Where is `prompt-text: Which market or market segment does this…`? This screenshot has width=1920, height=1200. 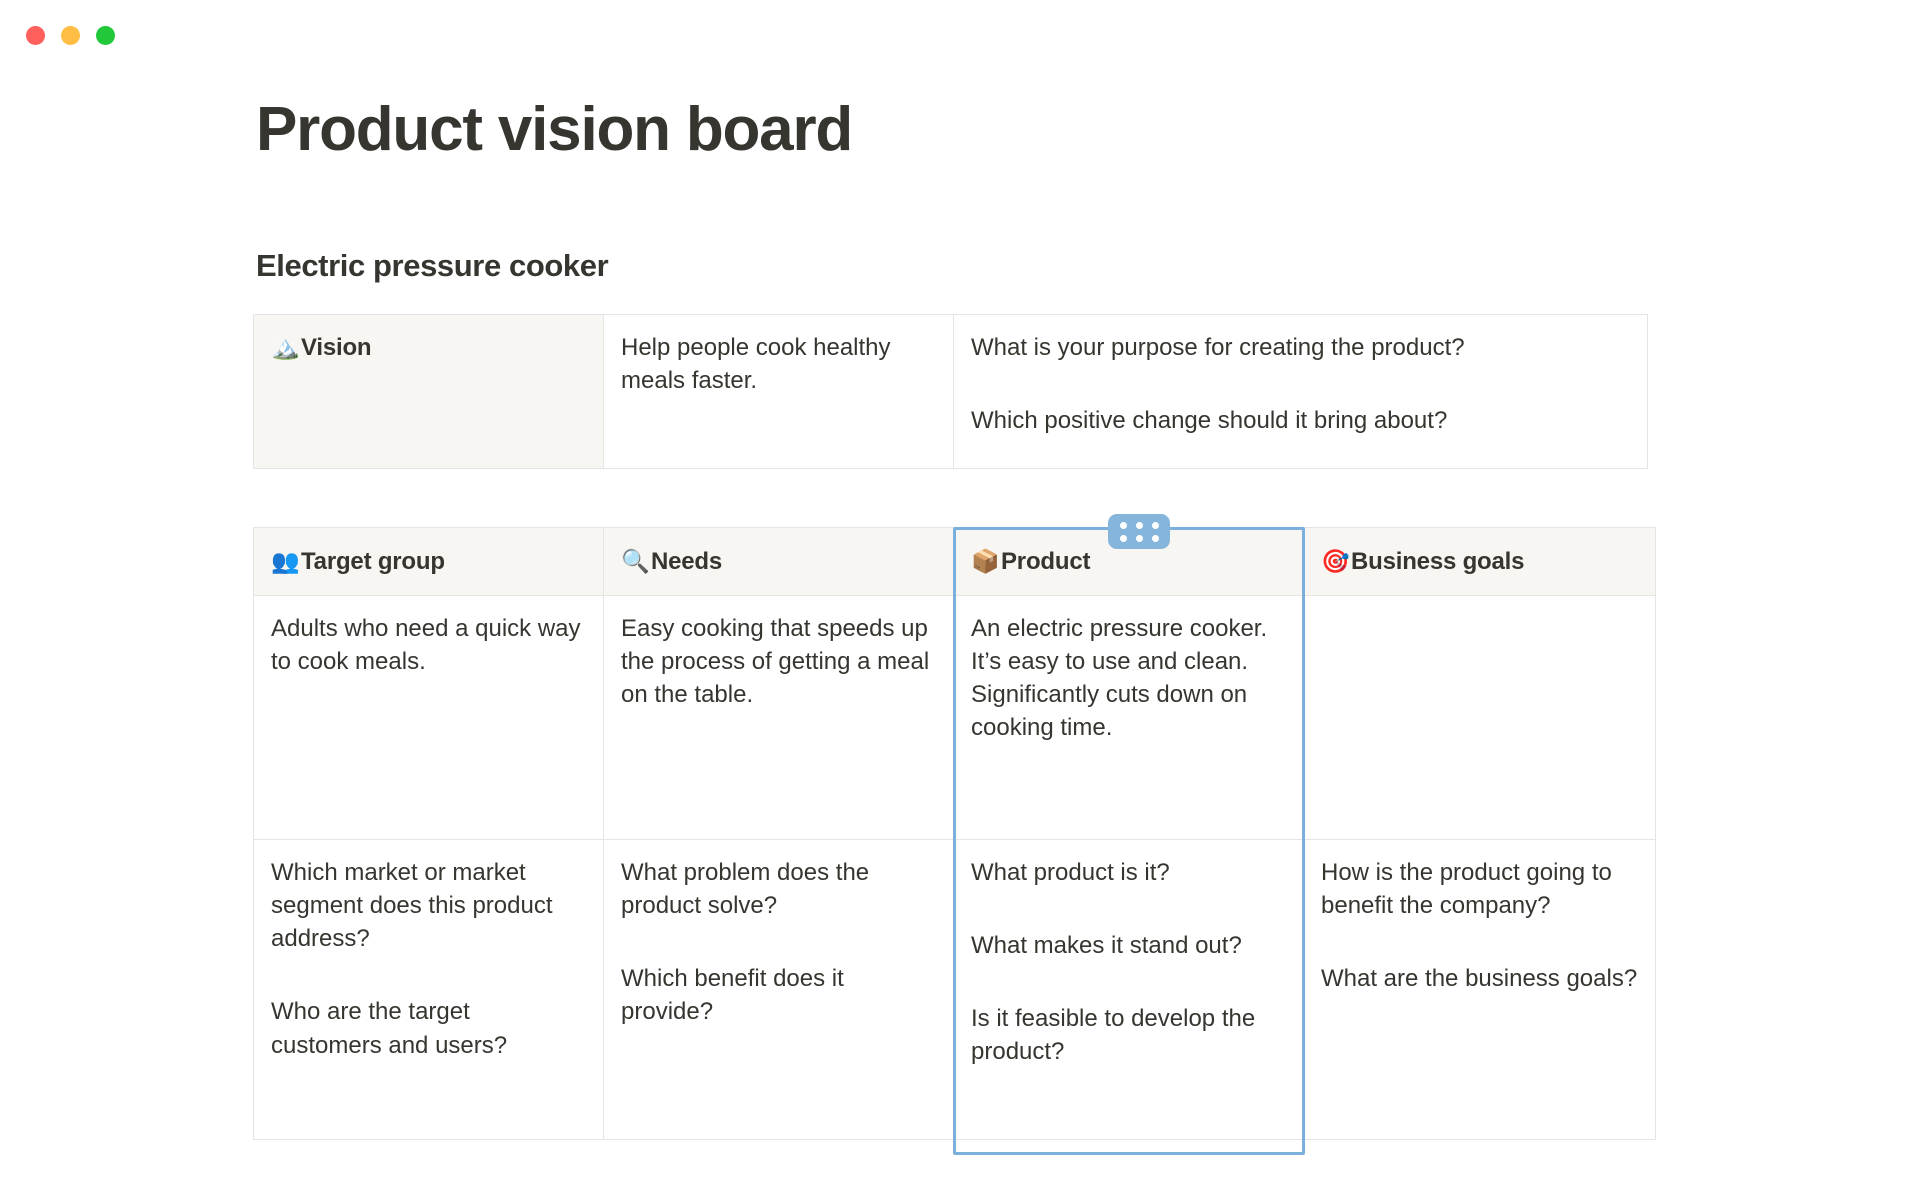 prompt-text: Which market or market segment does this… is located at coordinates (412, 906).